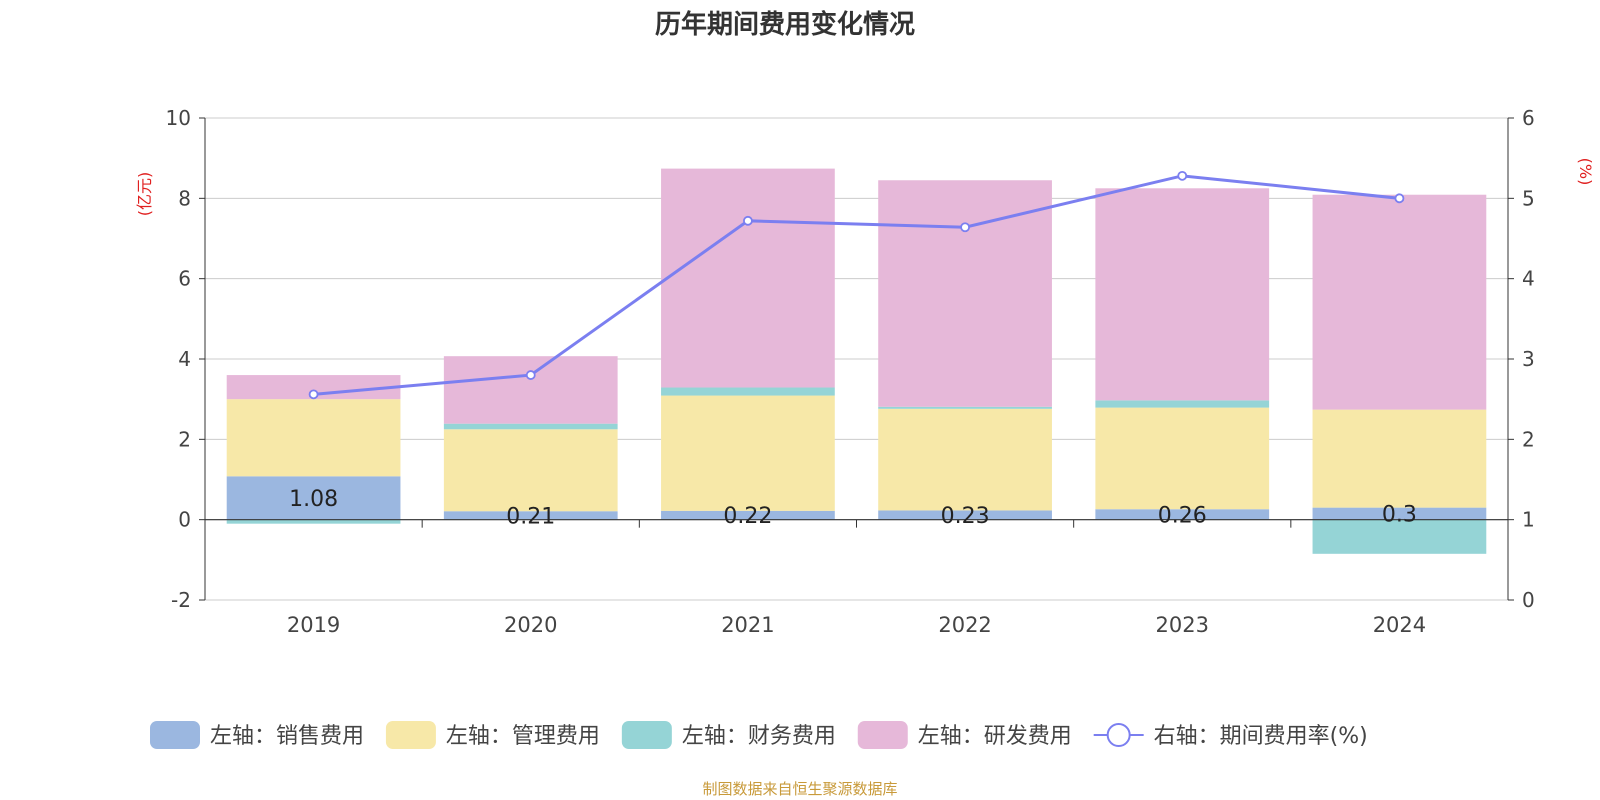 The width and height of the screenshot is (1600, 800). I want to click on left-axis-tick-label: 6, so click(184, 279).